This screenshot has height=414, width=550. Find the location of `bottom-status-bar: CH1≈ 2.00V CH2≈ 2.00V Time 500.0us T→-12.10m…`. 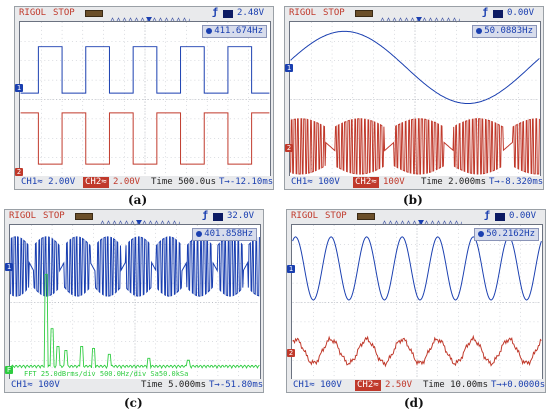

bottom-status-bar: CH1≈ 2.00V CH2≈ 2.00V Time 500.0us T→-12.10m… is located at coordinates (144, 182).